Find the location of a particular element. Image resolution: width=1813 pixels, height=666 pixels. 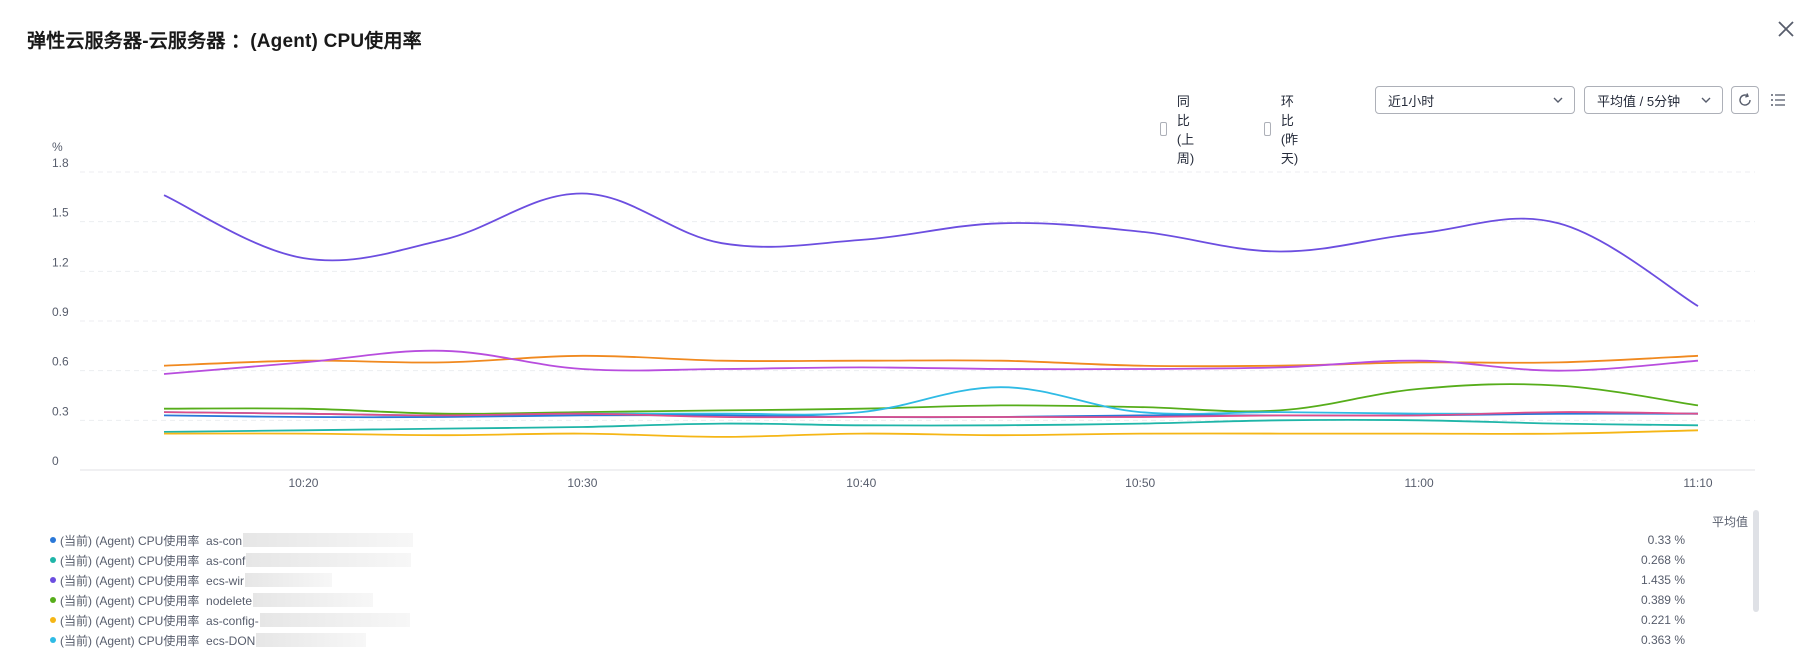

legend-item-label: (当前) (Agent) CPU使用率 nodelete is located at coordinates (156, 600).